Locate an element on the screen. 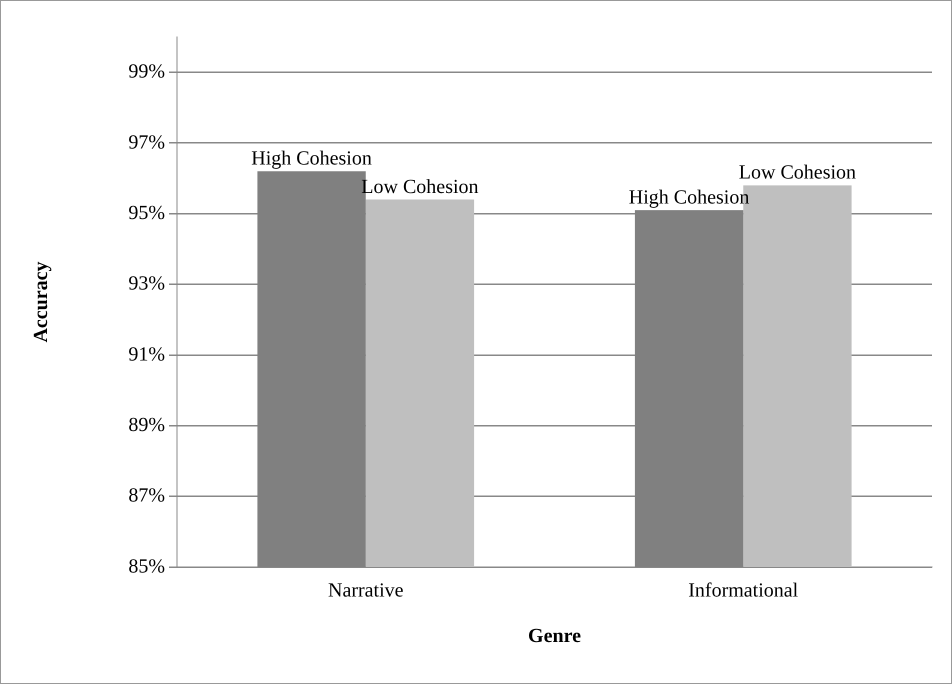 The image size is (952, 684). y-tick-label: 85% is located at coordinates (146, 566).